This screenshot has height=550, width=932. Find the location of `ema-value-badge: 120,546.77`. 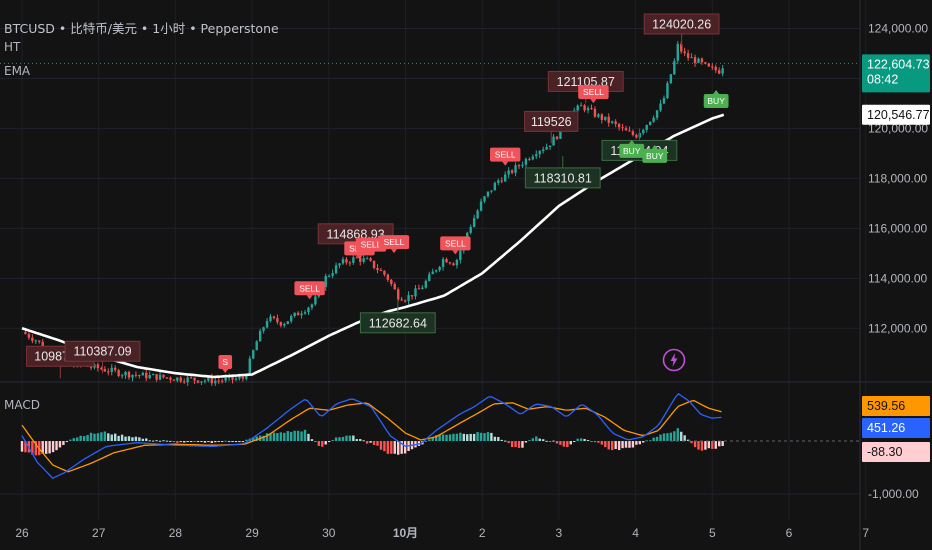

ema-value-badge: 120,546.77 is located at coordinates (896, 114).